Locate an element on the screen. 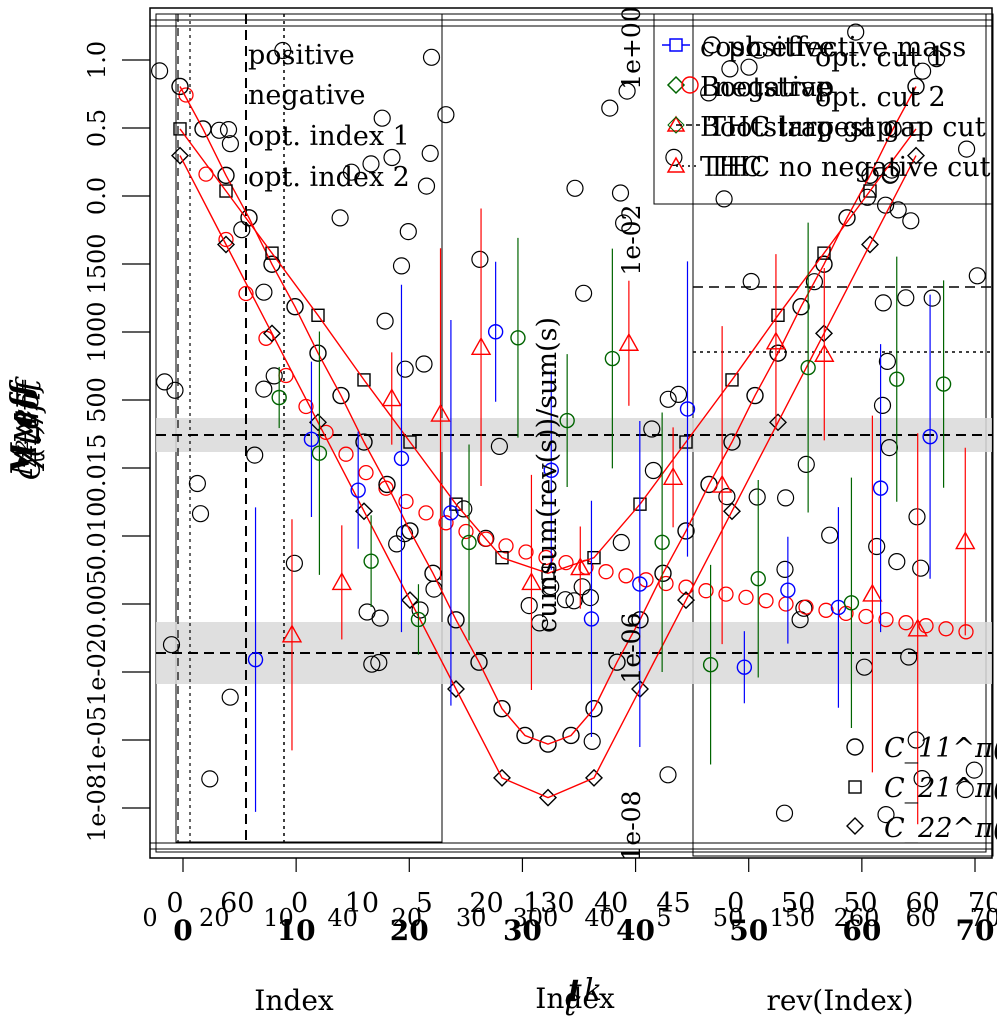  legend-meff-bootstrap: Bootstrap is located at coordinates (767, 87).